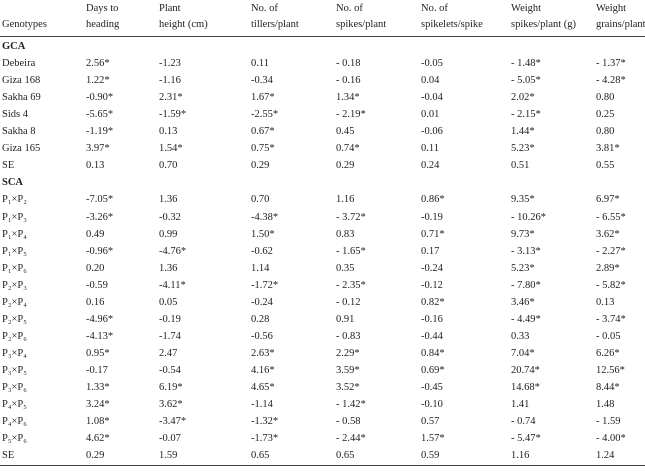 The height and width of the screenshot is (473, 645). What do you see at coordinates (520, 166) in the screenshot?
I see `table-cell: 0.51` at bounding box center [520, 166].